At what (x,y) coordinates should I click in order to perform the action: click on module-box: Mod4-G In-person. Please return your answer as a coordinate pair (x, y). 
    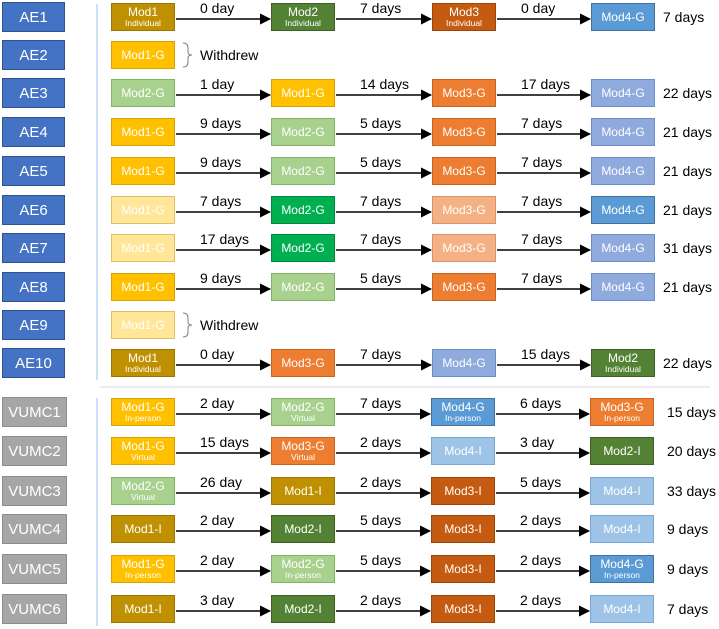
    Looking at the image, I should click on (622, 569).